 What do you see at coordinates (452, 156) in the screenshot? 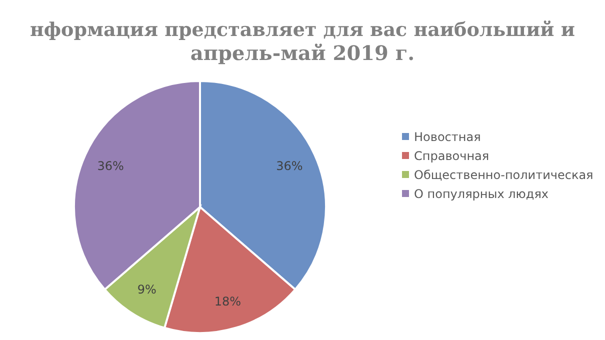
I see `legend-label: Справочная` at bounding box center [452, 156].